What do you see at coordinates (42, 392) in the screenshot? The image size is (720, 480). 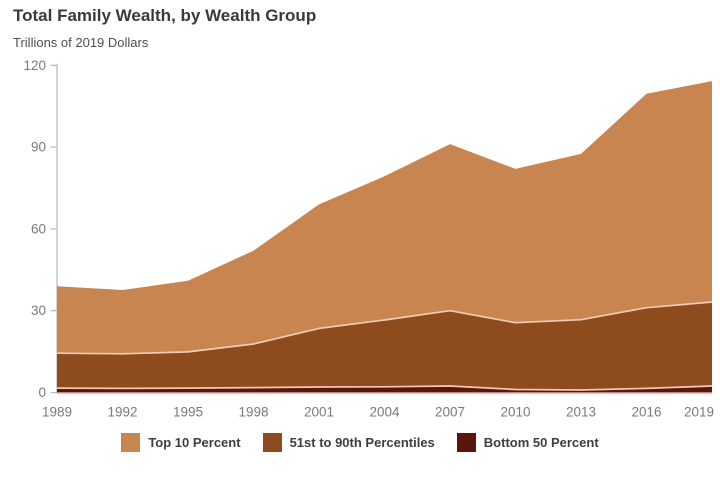 I see `y-tick-label-0: 0` at bounding box center [42, 392].